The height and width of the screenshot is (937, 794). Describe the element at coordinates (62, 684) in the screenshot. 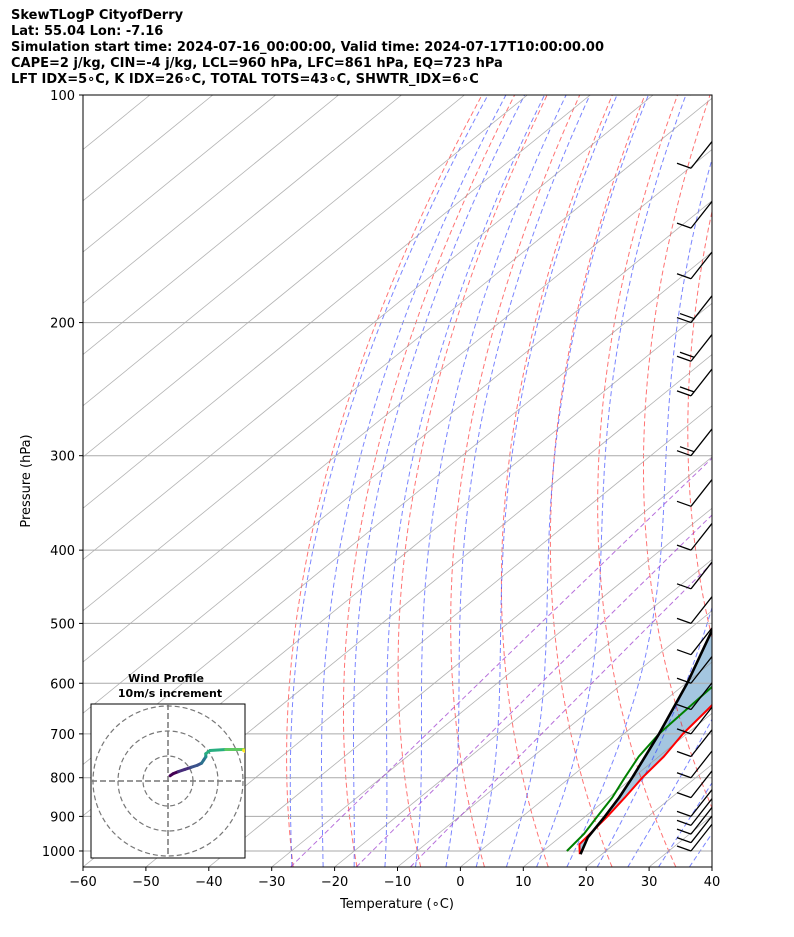

I see `y-tick-label: 600` at that location.